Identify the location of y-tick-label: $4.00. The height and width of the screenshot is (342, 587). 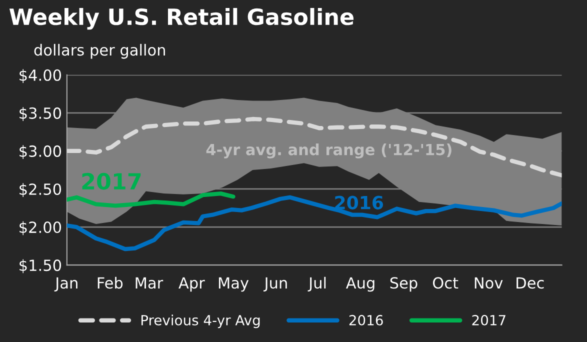
(41, 76).